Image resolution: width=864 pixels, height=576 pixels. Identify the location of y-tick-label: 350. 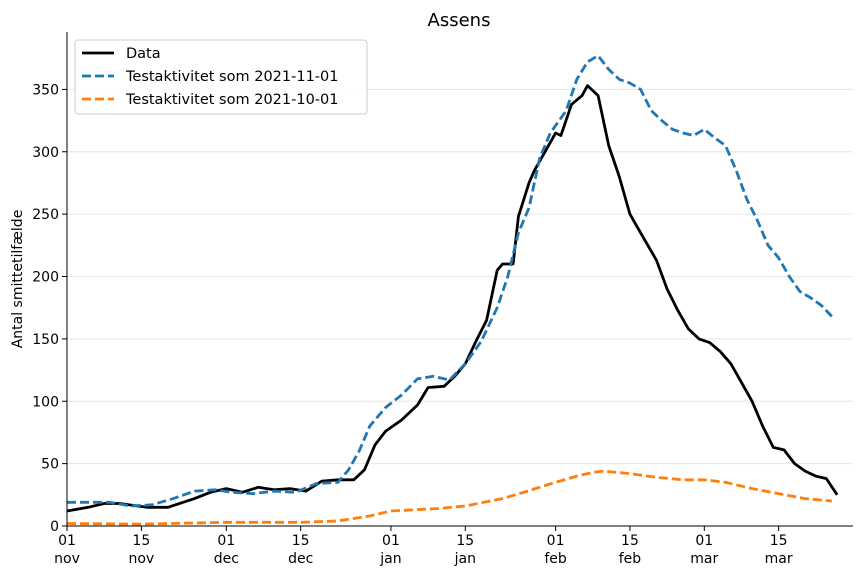
(45, 90).